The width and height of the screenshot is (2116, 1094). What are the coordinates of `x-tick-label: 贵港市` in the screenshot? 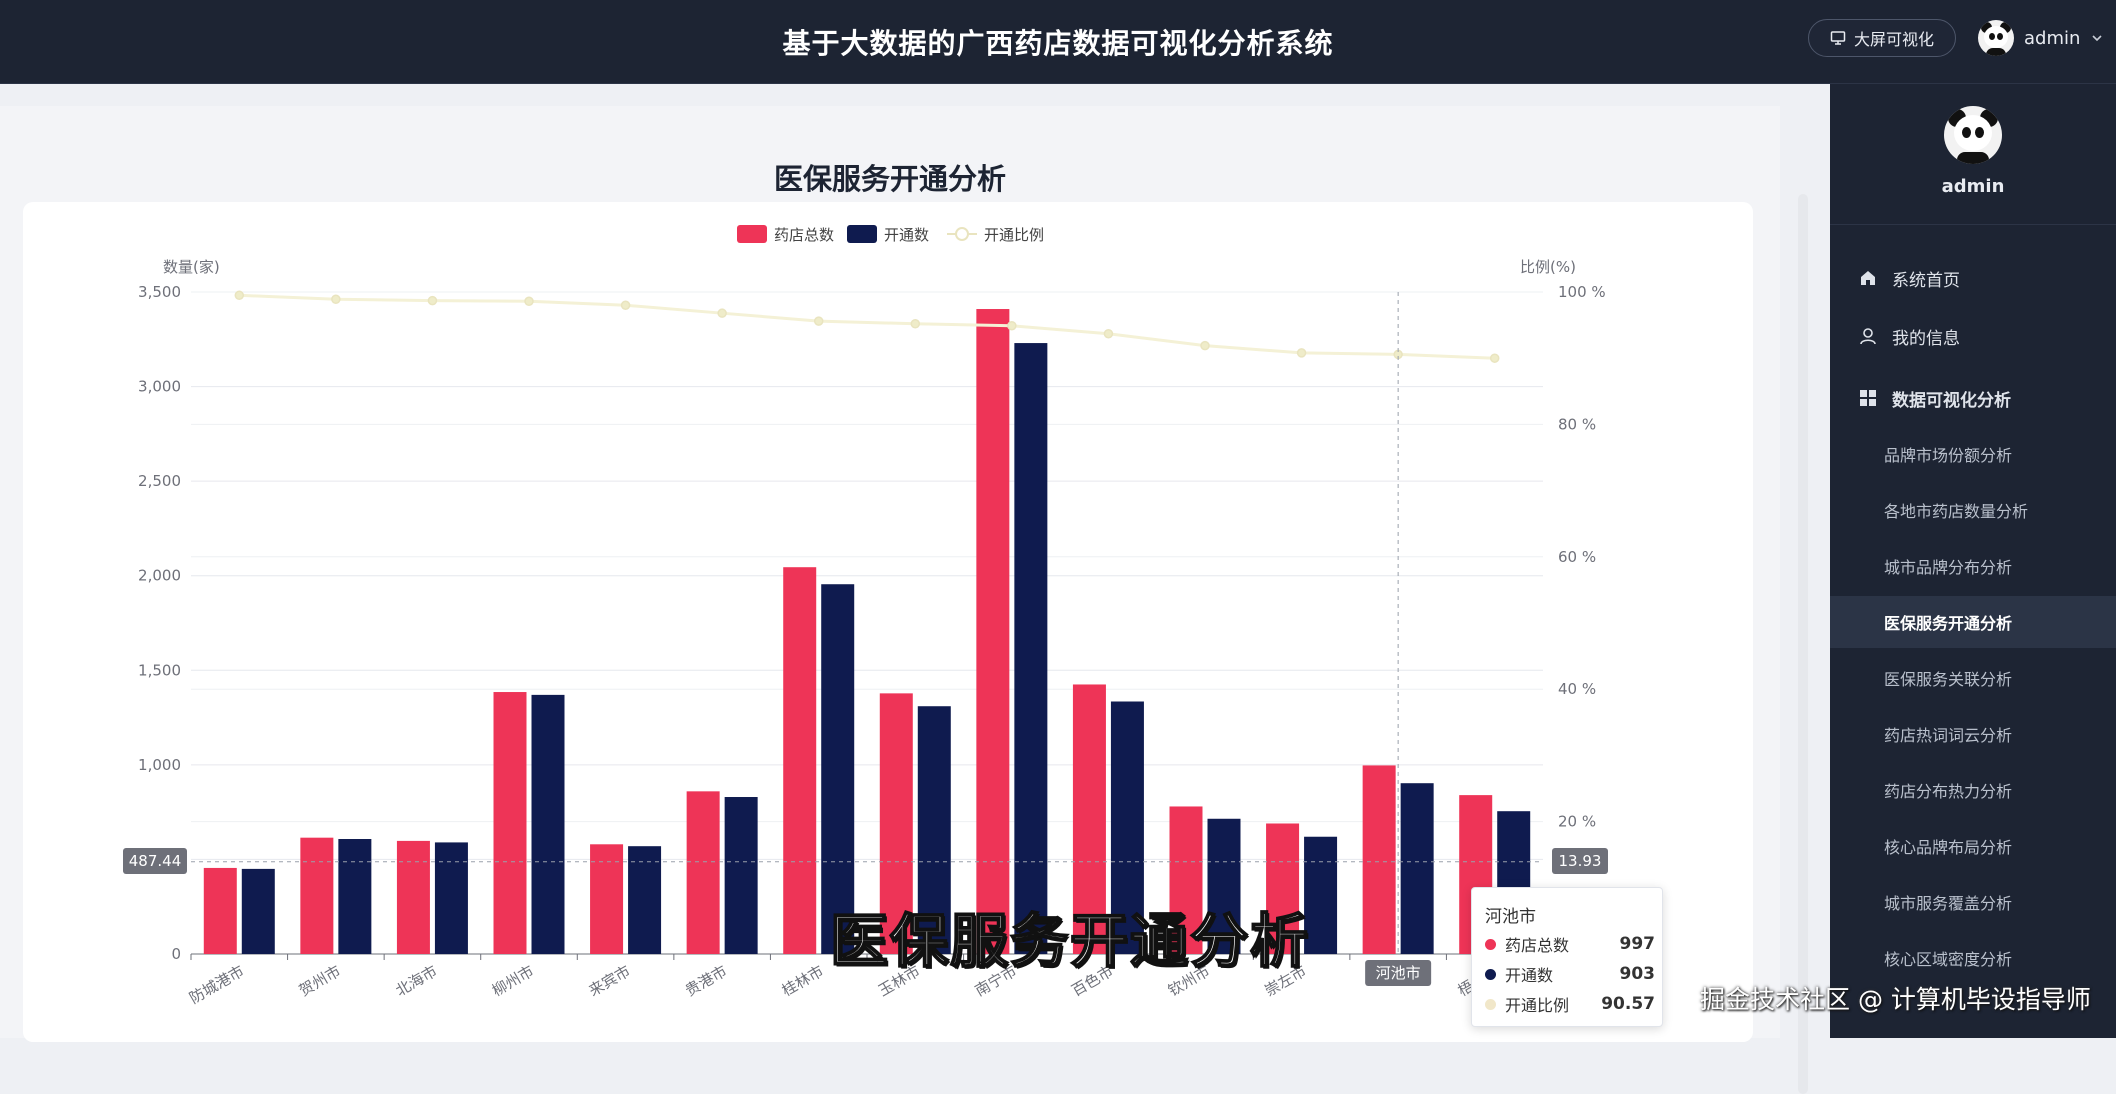 It's located at (706, 981).